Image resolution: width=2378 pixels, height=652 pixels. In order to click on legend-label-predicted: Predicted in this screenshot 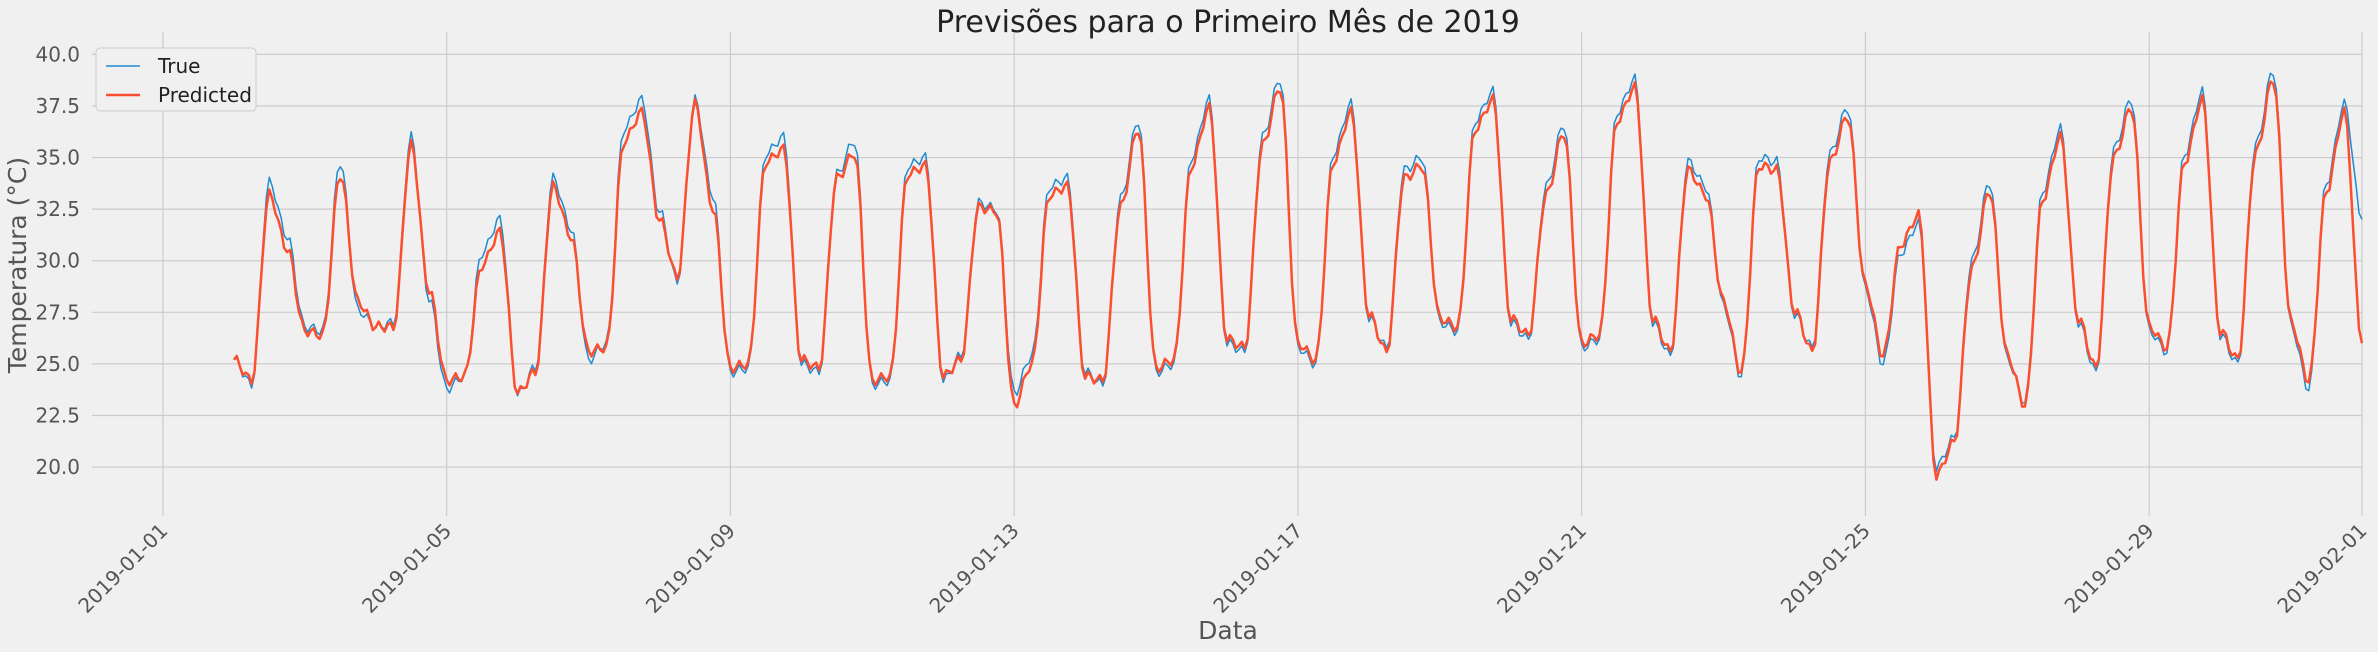, I will do `click(205, 95)`.